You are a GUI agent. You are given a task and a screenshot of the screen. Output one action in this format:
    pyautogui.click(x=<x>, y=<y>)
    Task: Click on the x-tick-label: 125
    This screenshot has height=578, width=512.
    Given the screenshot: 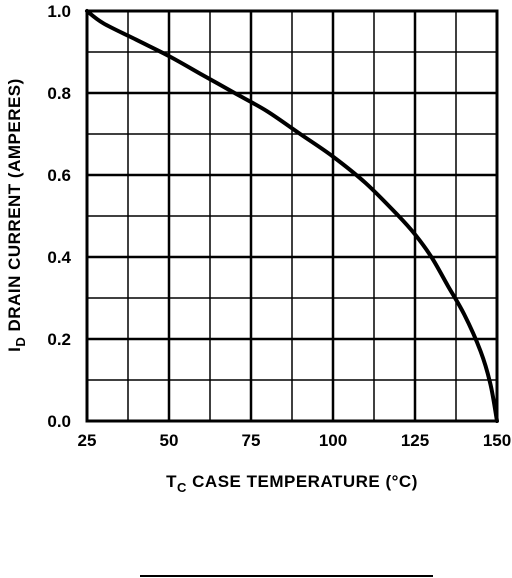 What is the action you would take?
    pyautogui.click(x=415, y=440)
    